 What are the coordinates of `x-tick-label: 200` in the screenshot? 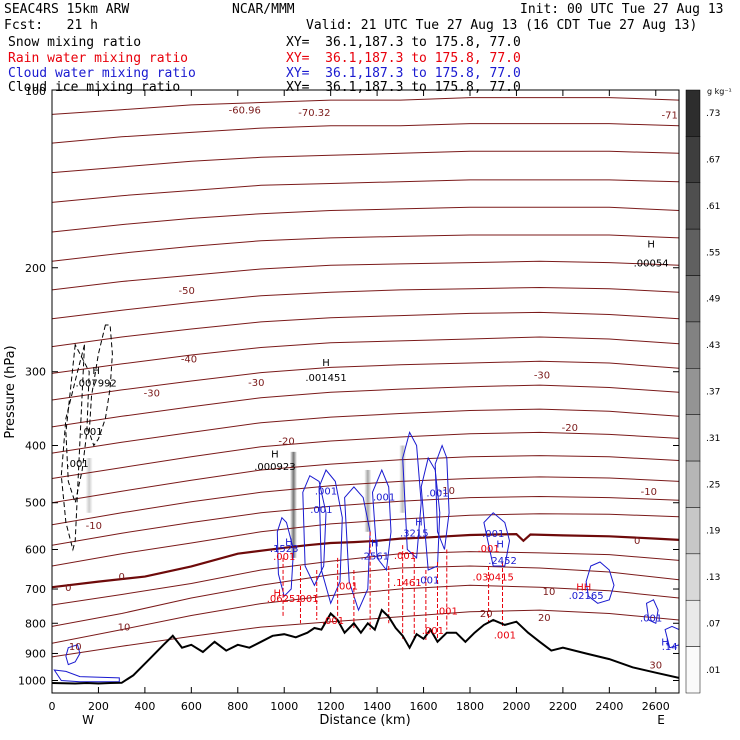 It's located at (98, 706).